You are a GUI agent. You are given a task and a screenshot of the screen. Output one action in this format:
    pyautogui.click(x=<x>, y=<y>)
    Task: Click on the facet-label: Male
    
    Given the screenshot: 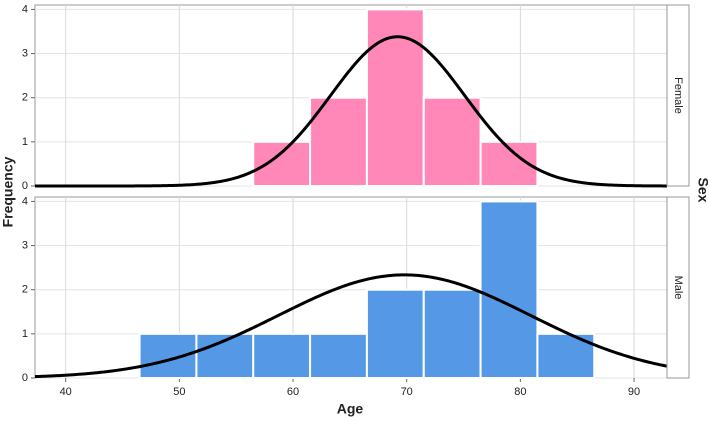 What is the action you would take?
    pyautogui.click(x=678, y=288)
    